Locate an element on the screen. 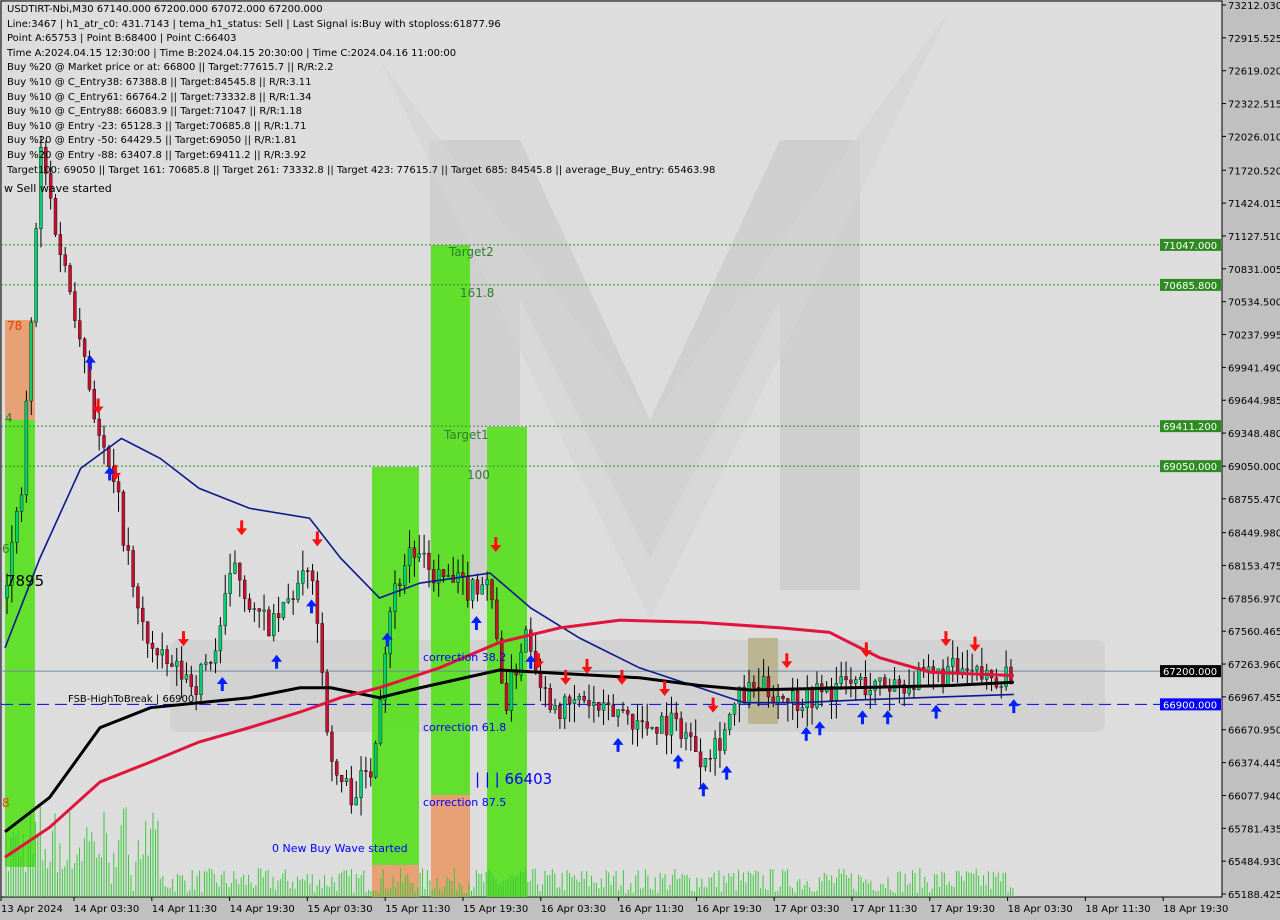 The image size is (1280, 920). left-label-8: 8 is located at coordinates (6, 803).